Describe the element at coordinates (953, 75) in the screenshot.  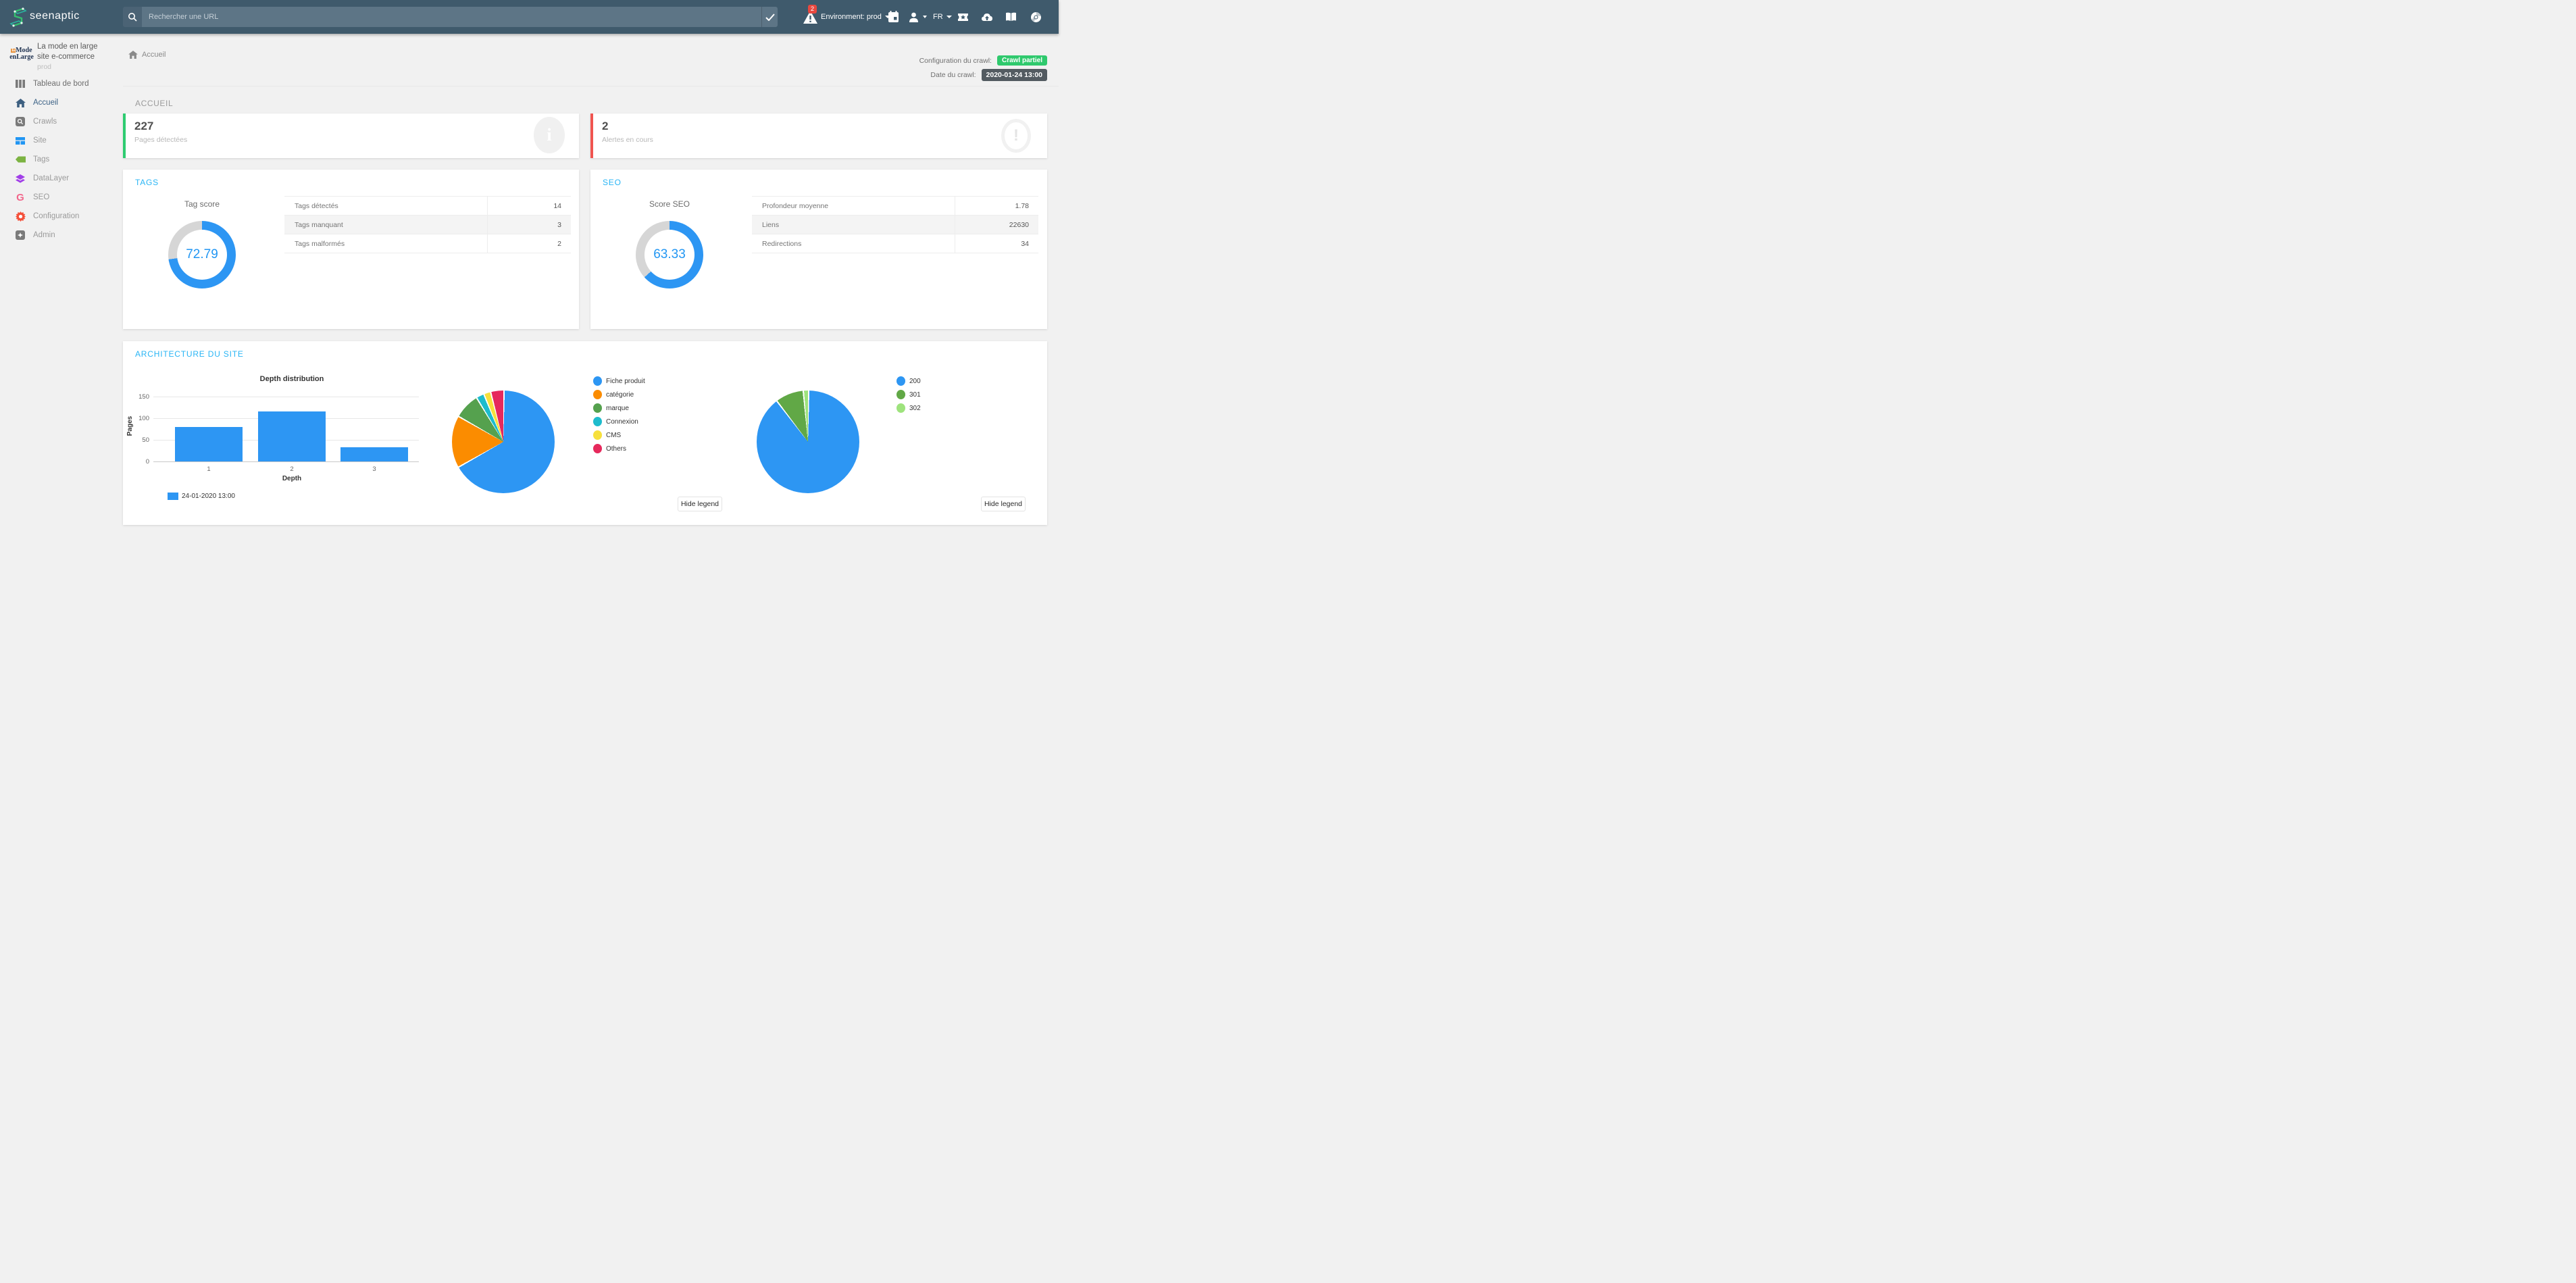
I see `crawl-date-label: Date du crawl:` at that location.